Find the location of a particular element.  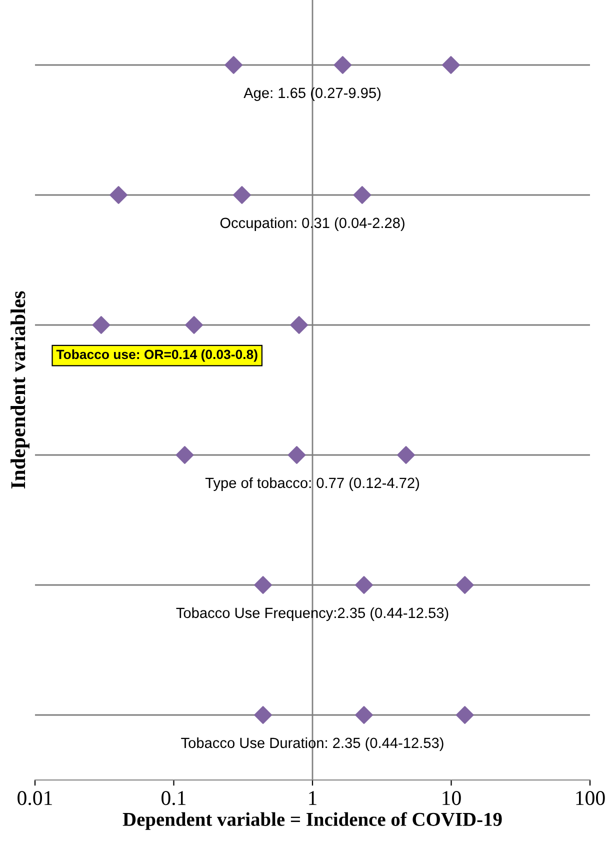

annotation: Tobacco Use Frequency:2.35 (0.44-12.53) is located at coordinates (312, 614).